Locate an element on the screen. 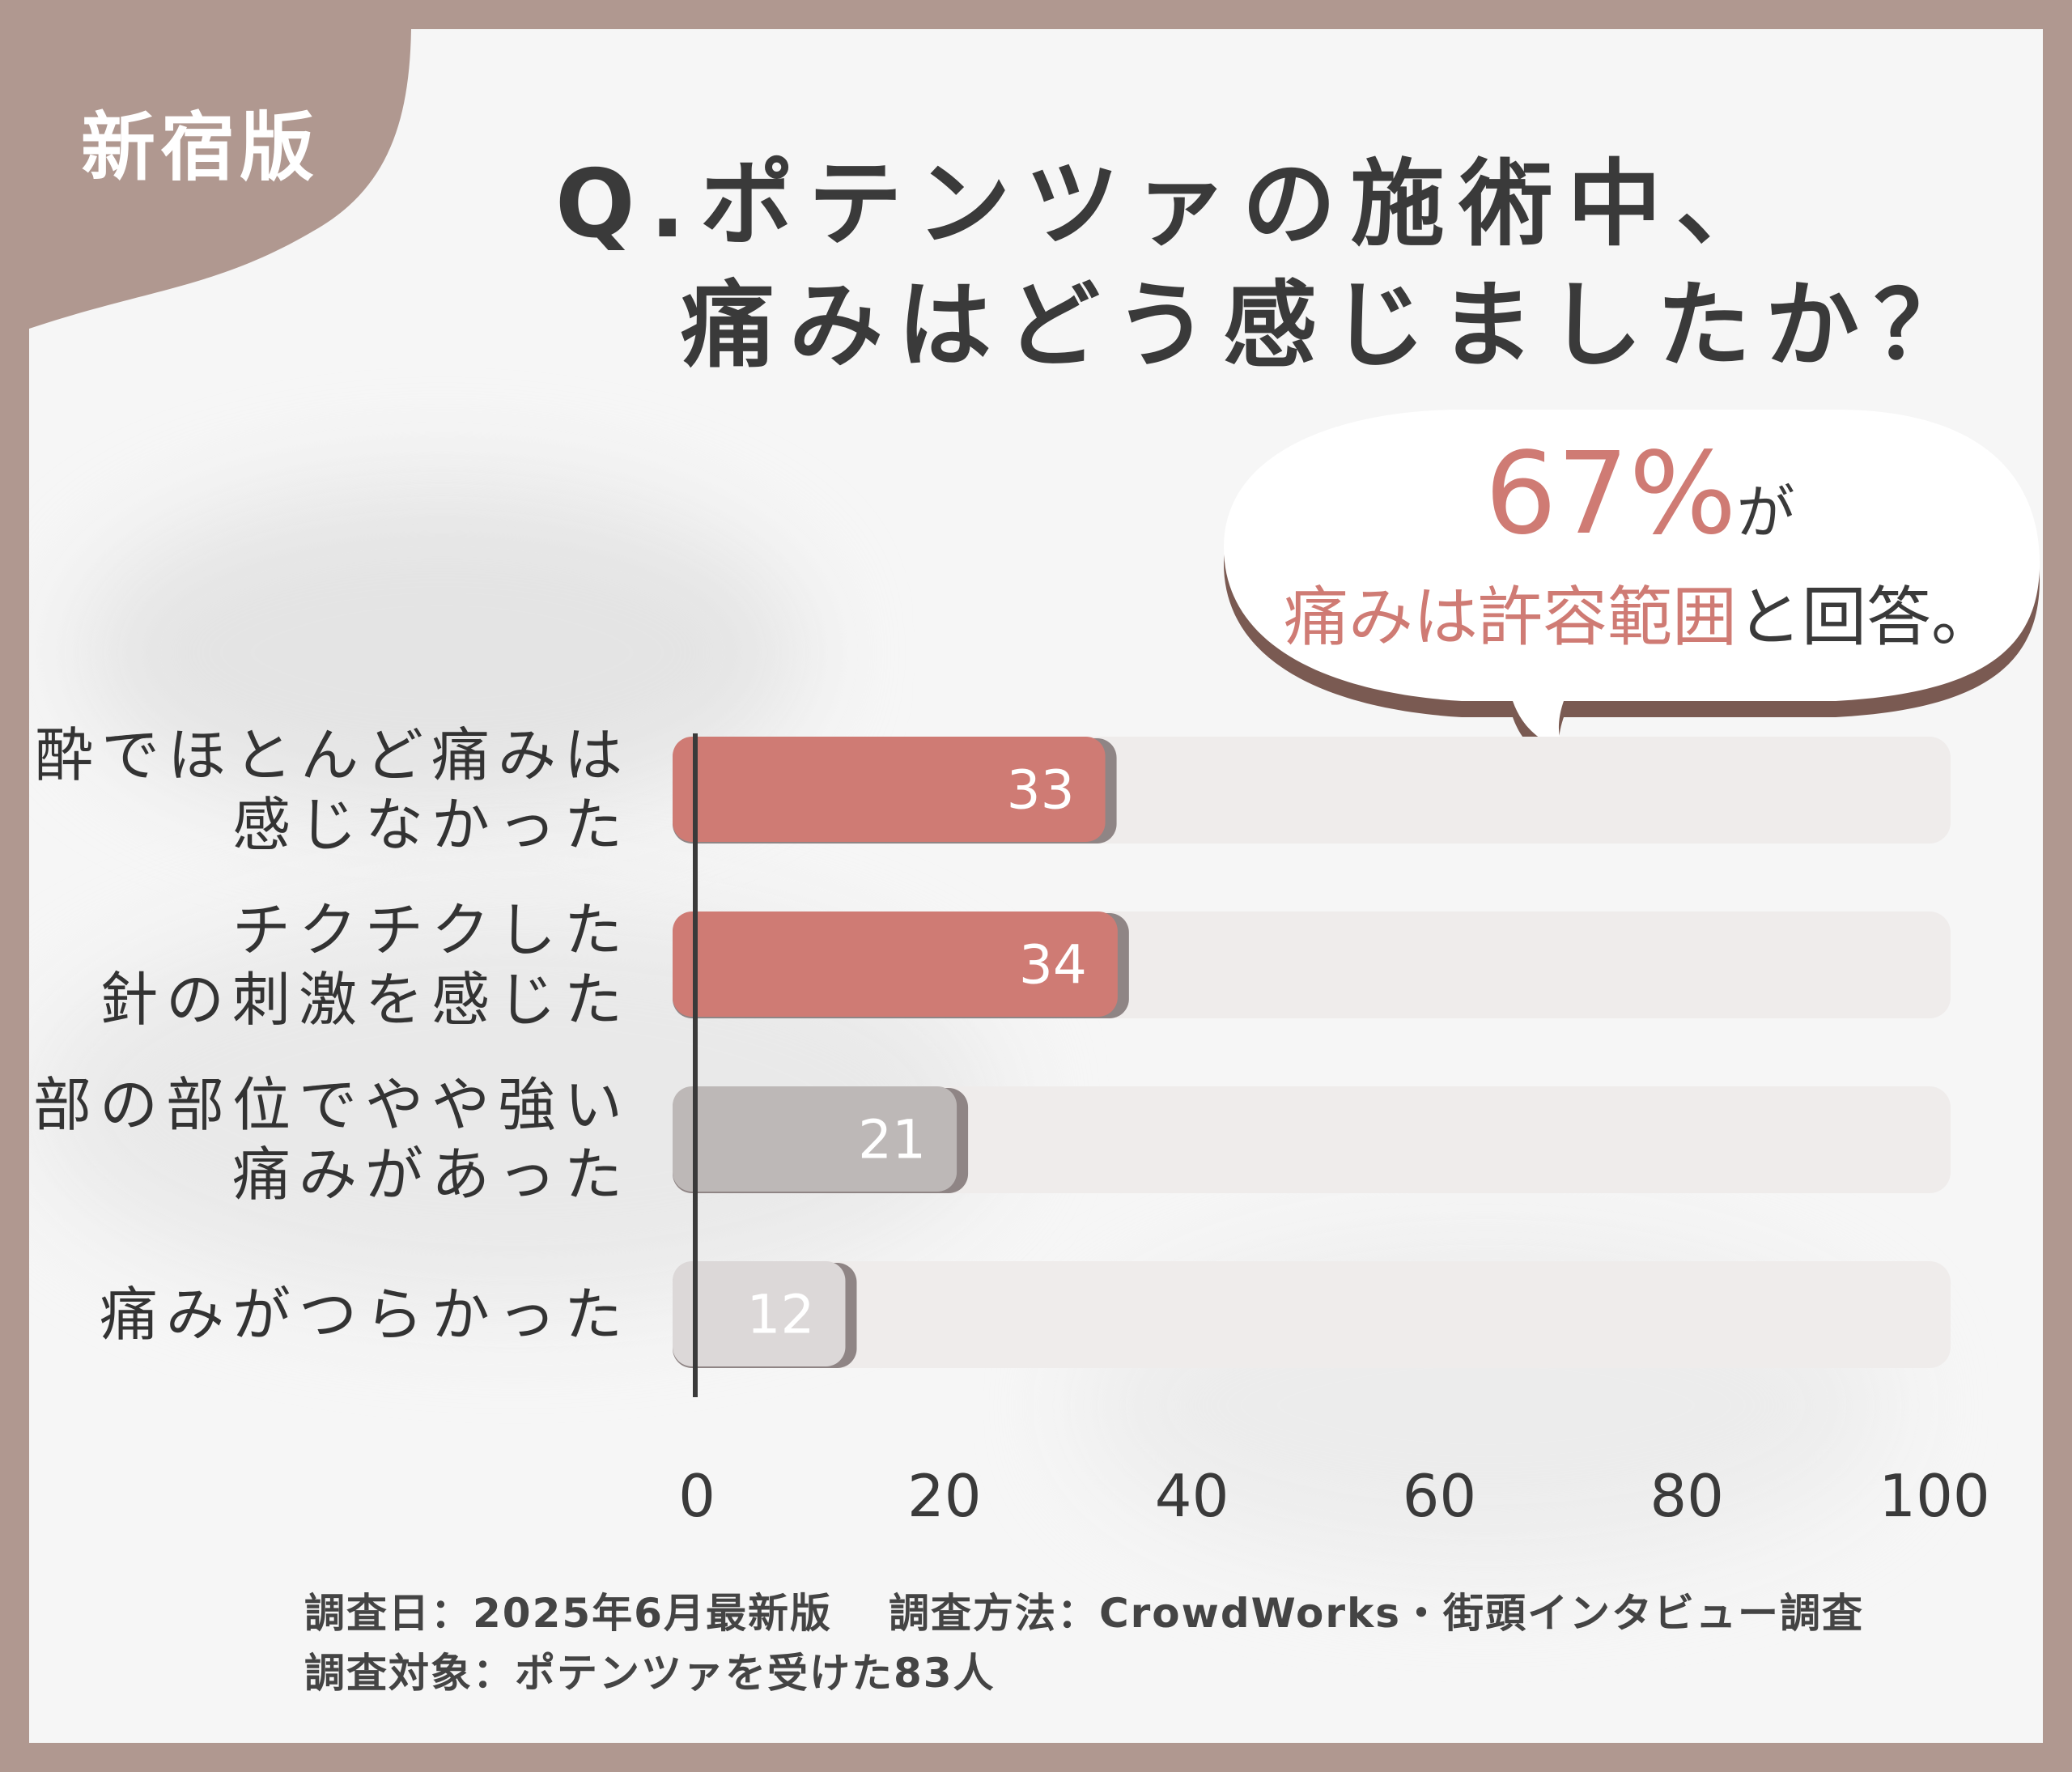 The width and height of the screenshot is (2072, 1772). x-tick-label: 20 is located at coordinates (944, 1496).